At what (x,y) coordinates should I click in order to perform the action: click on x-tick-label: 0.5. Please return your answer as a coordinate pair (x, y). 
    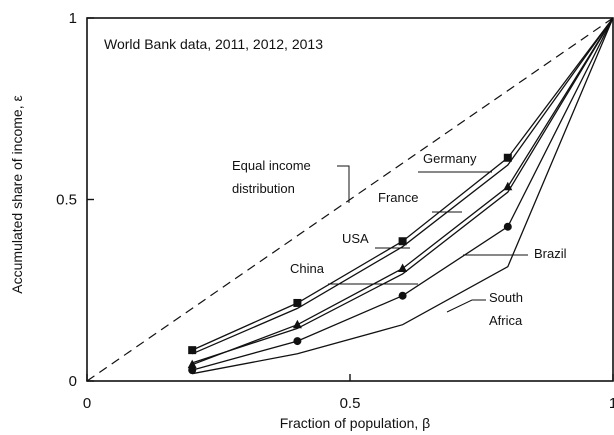
    Looking at the image, I should click on (350, 403).